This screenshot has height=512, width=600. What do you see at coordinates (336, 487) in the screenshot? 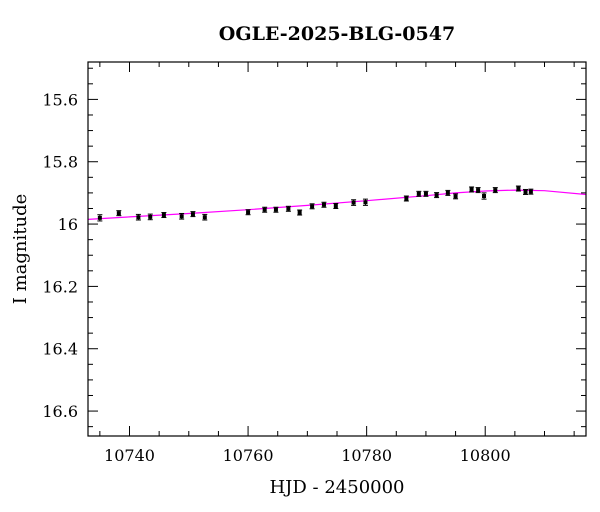
I see `x-axis-label: HJD - 2450000` at bounding box center [336, 487].